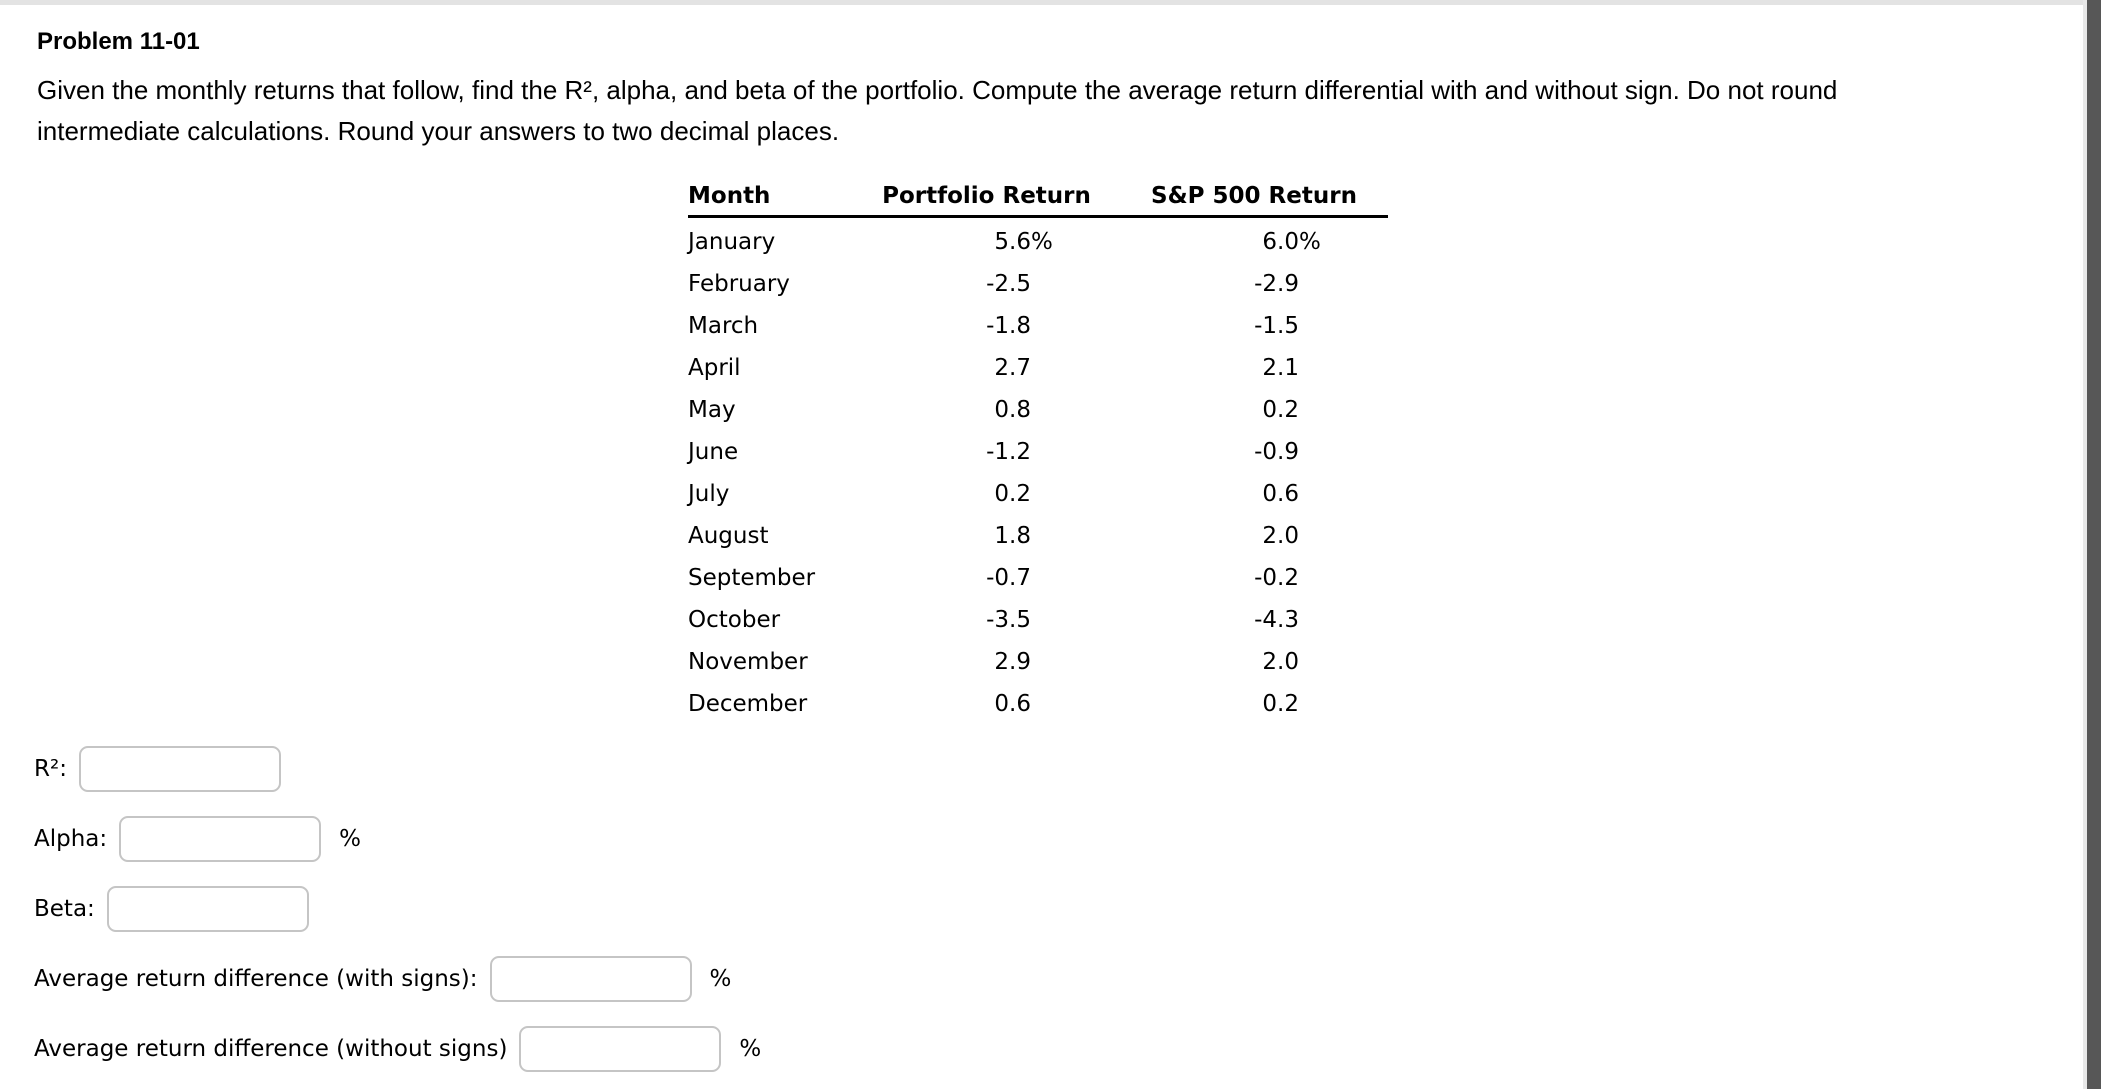  I want to click on month-cell: July, so click(709, 494).